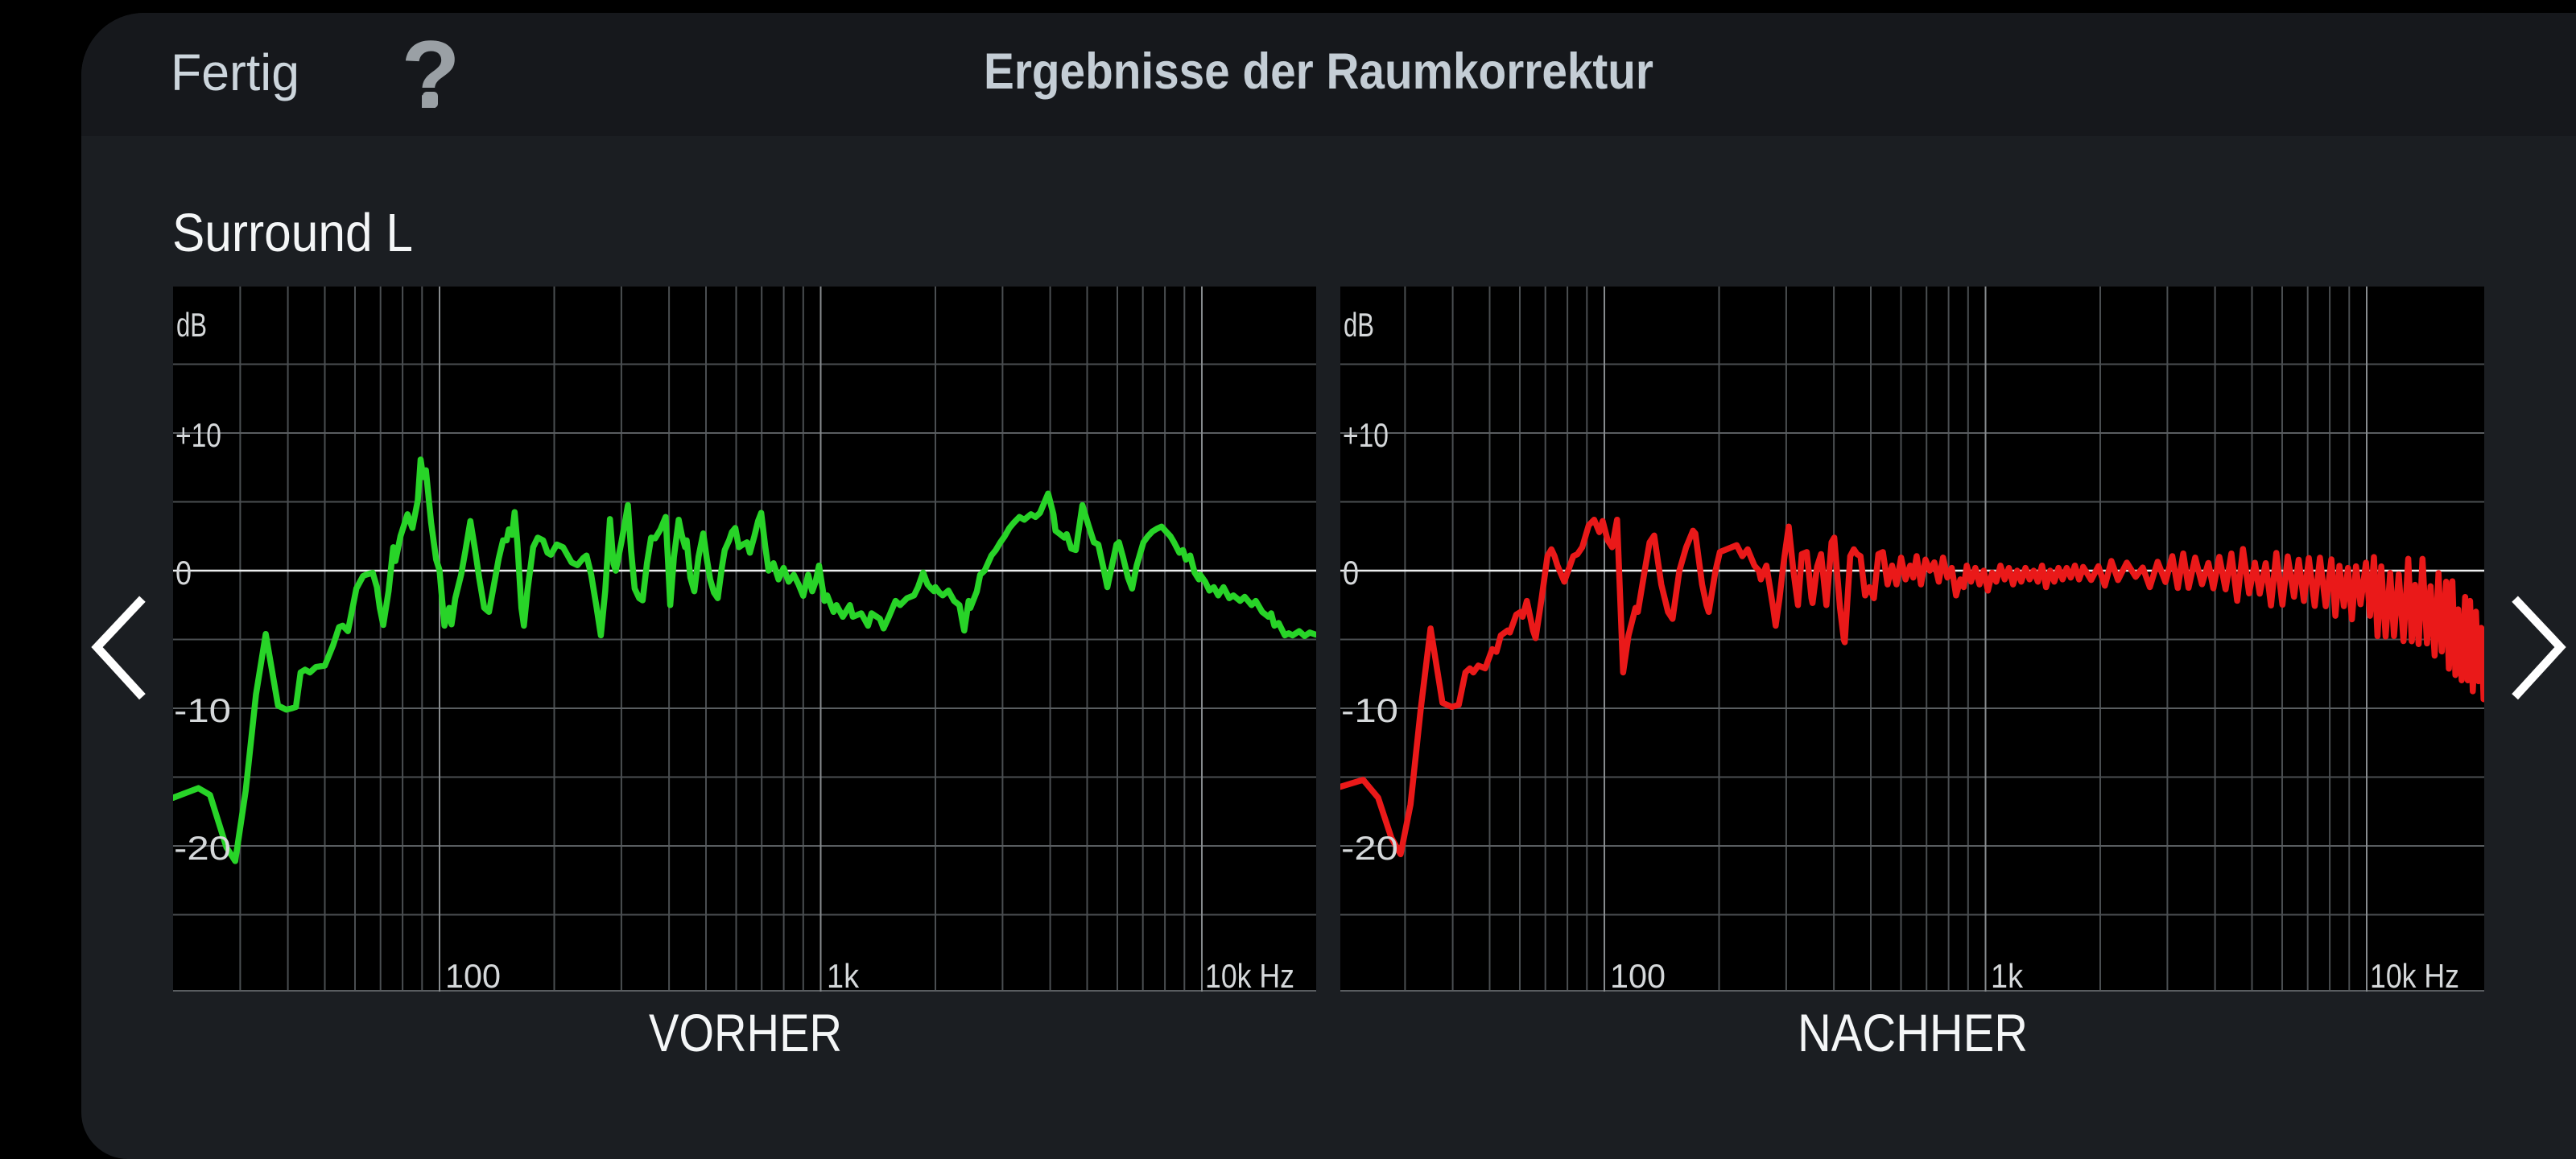  I want to click on svg-text: VORHER, so click(745, 1032).